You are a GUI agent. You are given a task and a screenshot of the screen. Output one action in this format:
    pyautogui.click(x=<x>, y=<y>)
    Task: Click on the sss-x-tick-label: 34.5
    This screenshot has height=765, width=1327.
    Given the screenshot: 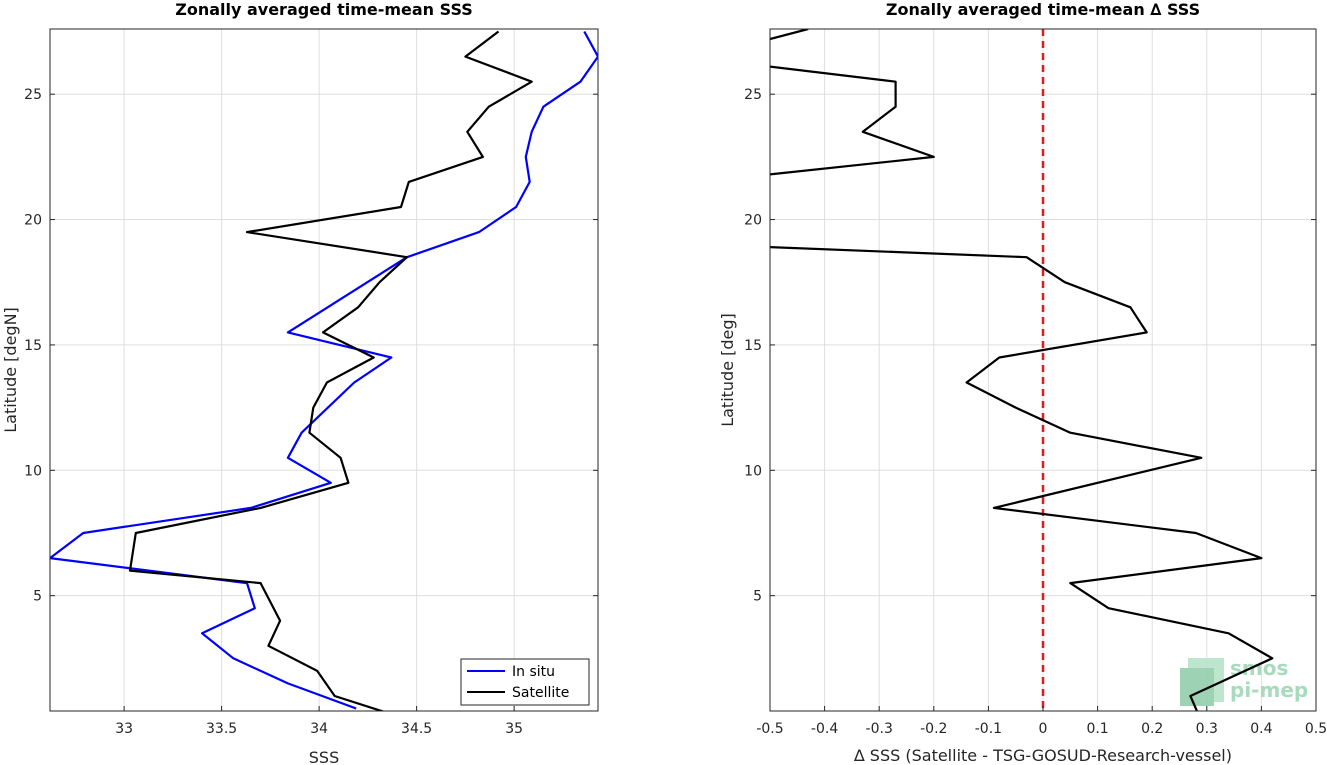 What is the action you would take?
    pyautogui.click(x=416, y=729)
    